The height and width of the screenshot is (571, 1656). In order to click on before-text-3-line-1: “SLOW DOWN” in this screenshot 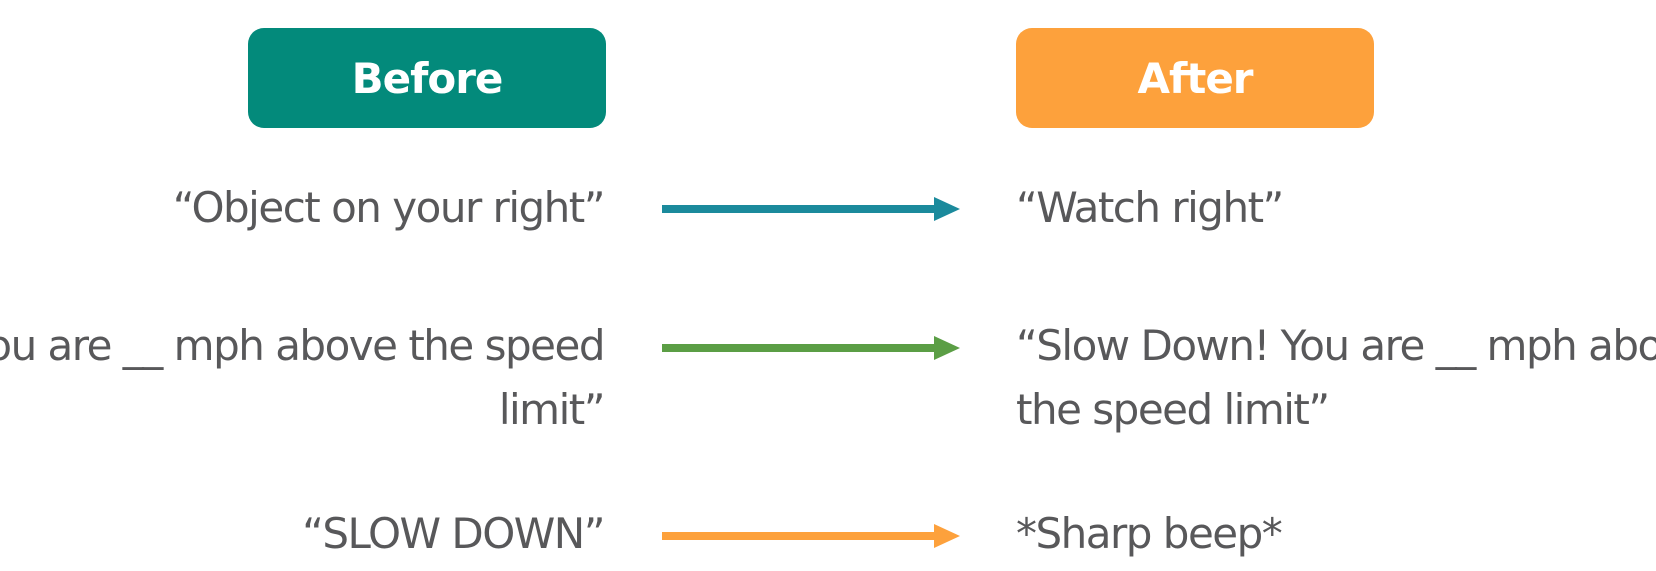, I will do `click(453, 533)`.